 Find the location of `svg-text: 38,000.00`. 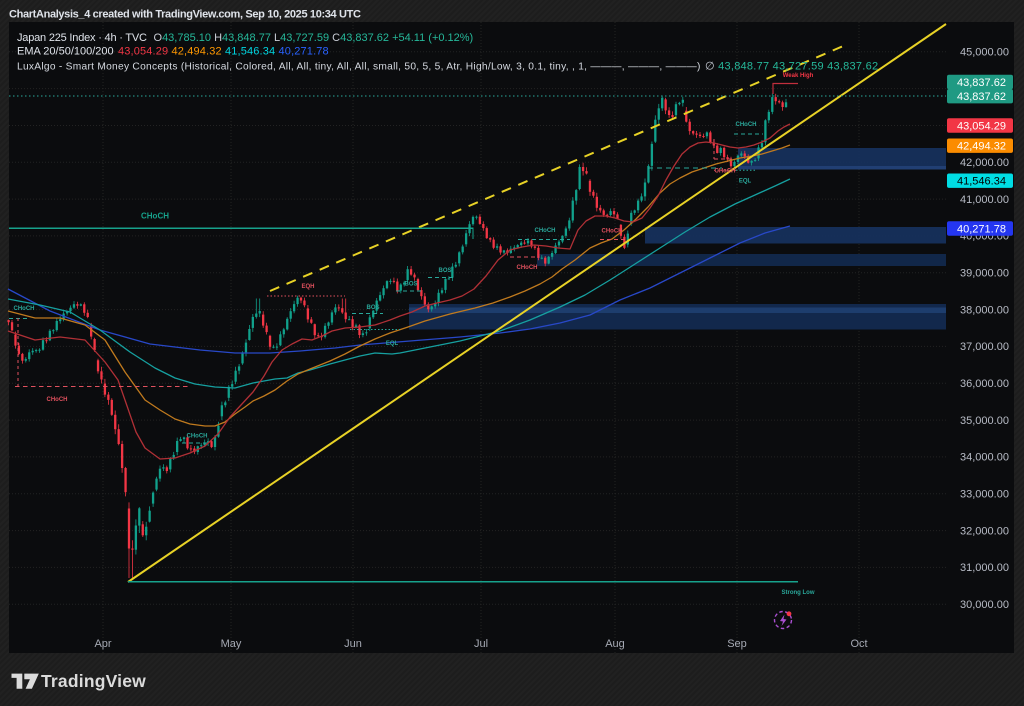

svg-text: 38,000.00 is located at coordinates (984, 310).